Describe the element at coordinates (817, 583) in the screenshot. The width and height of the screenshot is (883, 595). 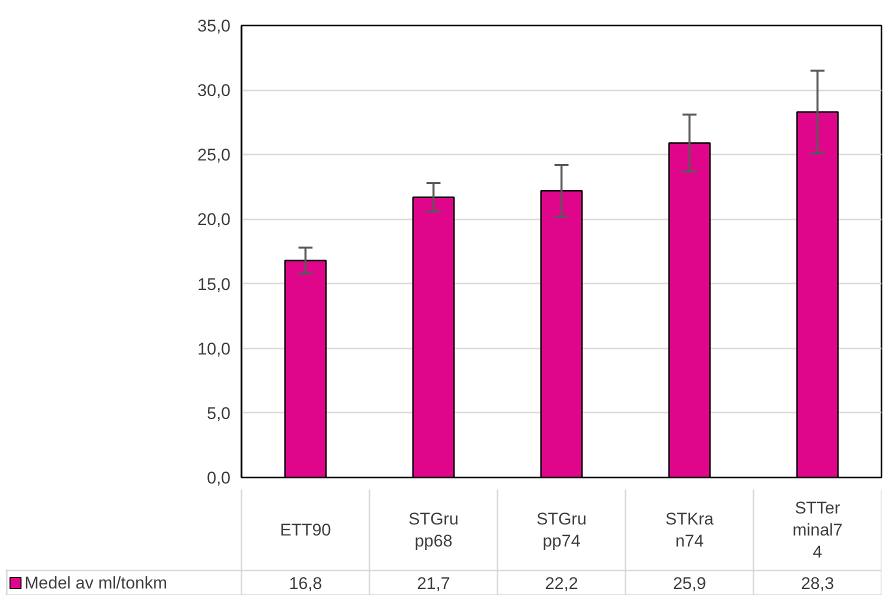
I see `data-label: 28,3` at that location.